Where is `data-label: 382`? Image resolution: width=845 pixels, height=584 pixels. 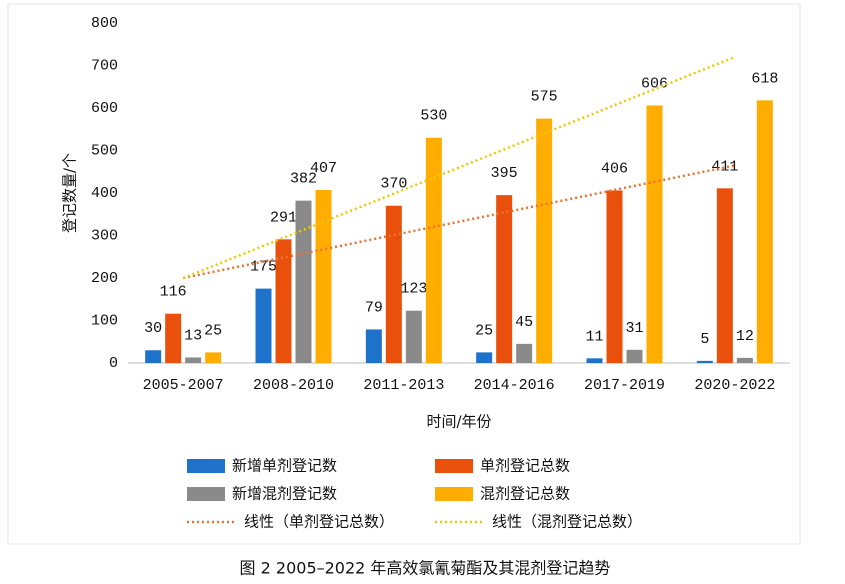
data-label: 382 is located at coordinates (303, 179).